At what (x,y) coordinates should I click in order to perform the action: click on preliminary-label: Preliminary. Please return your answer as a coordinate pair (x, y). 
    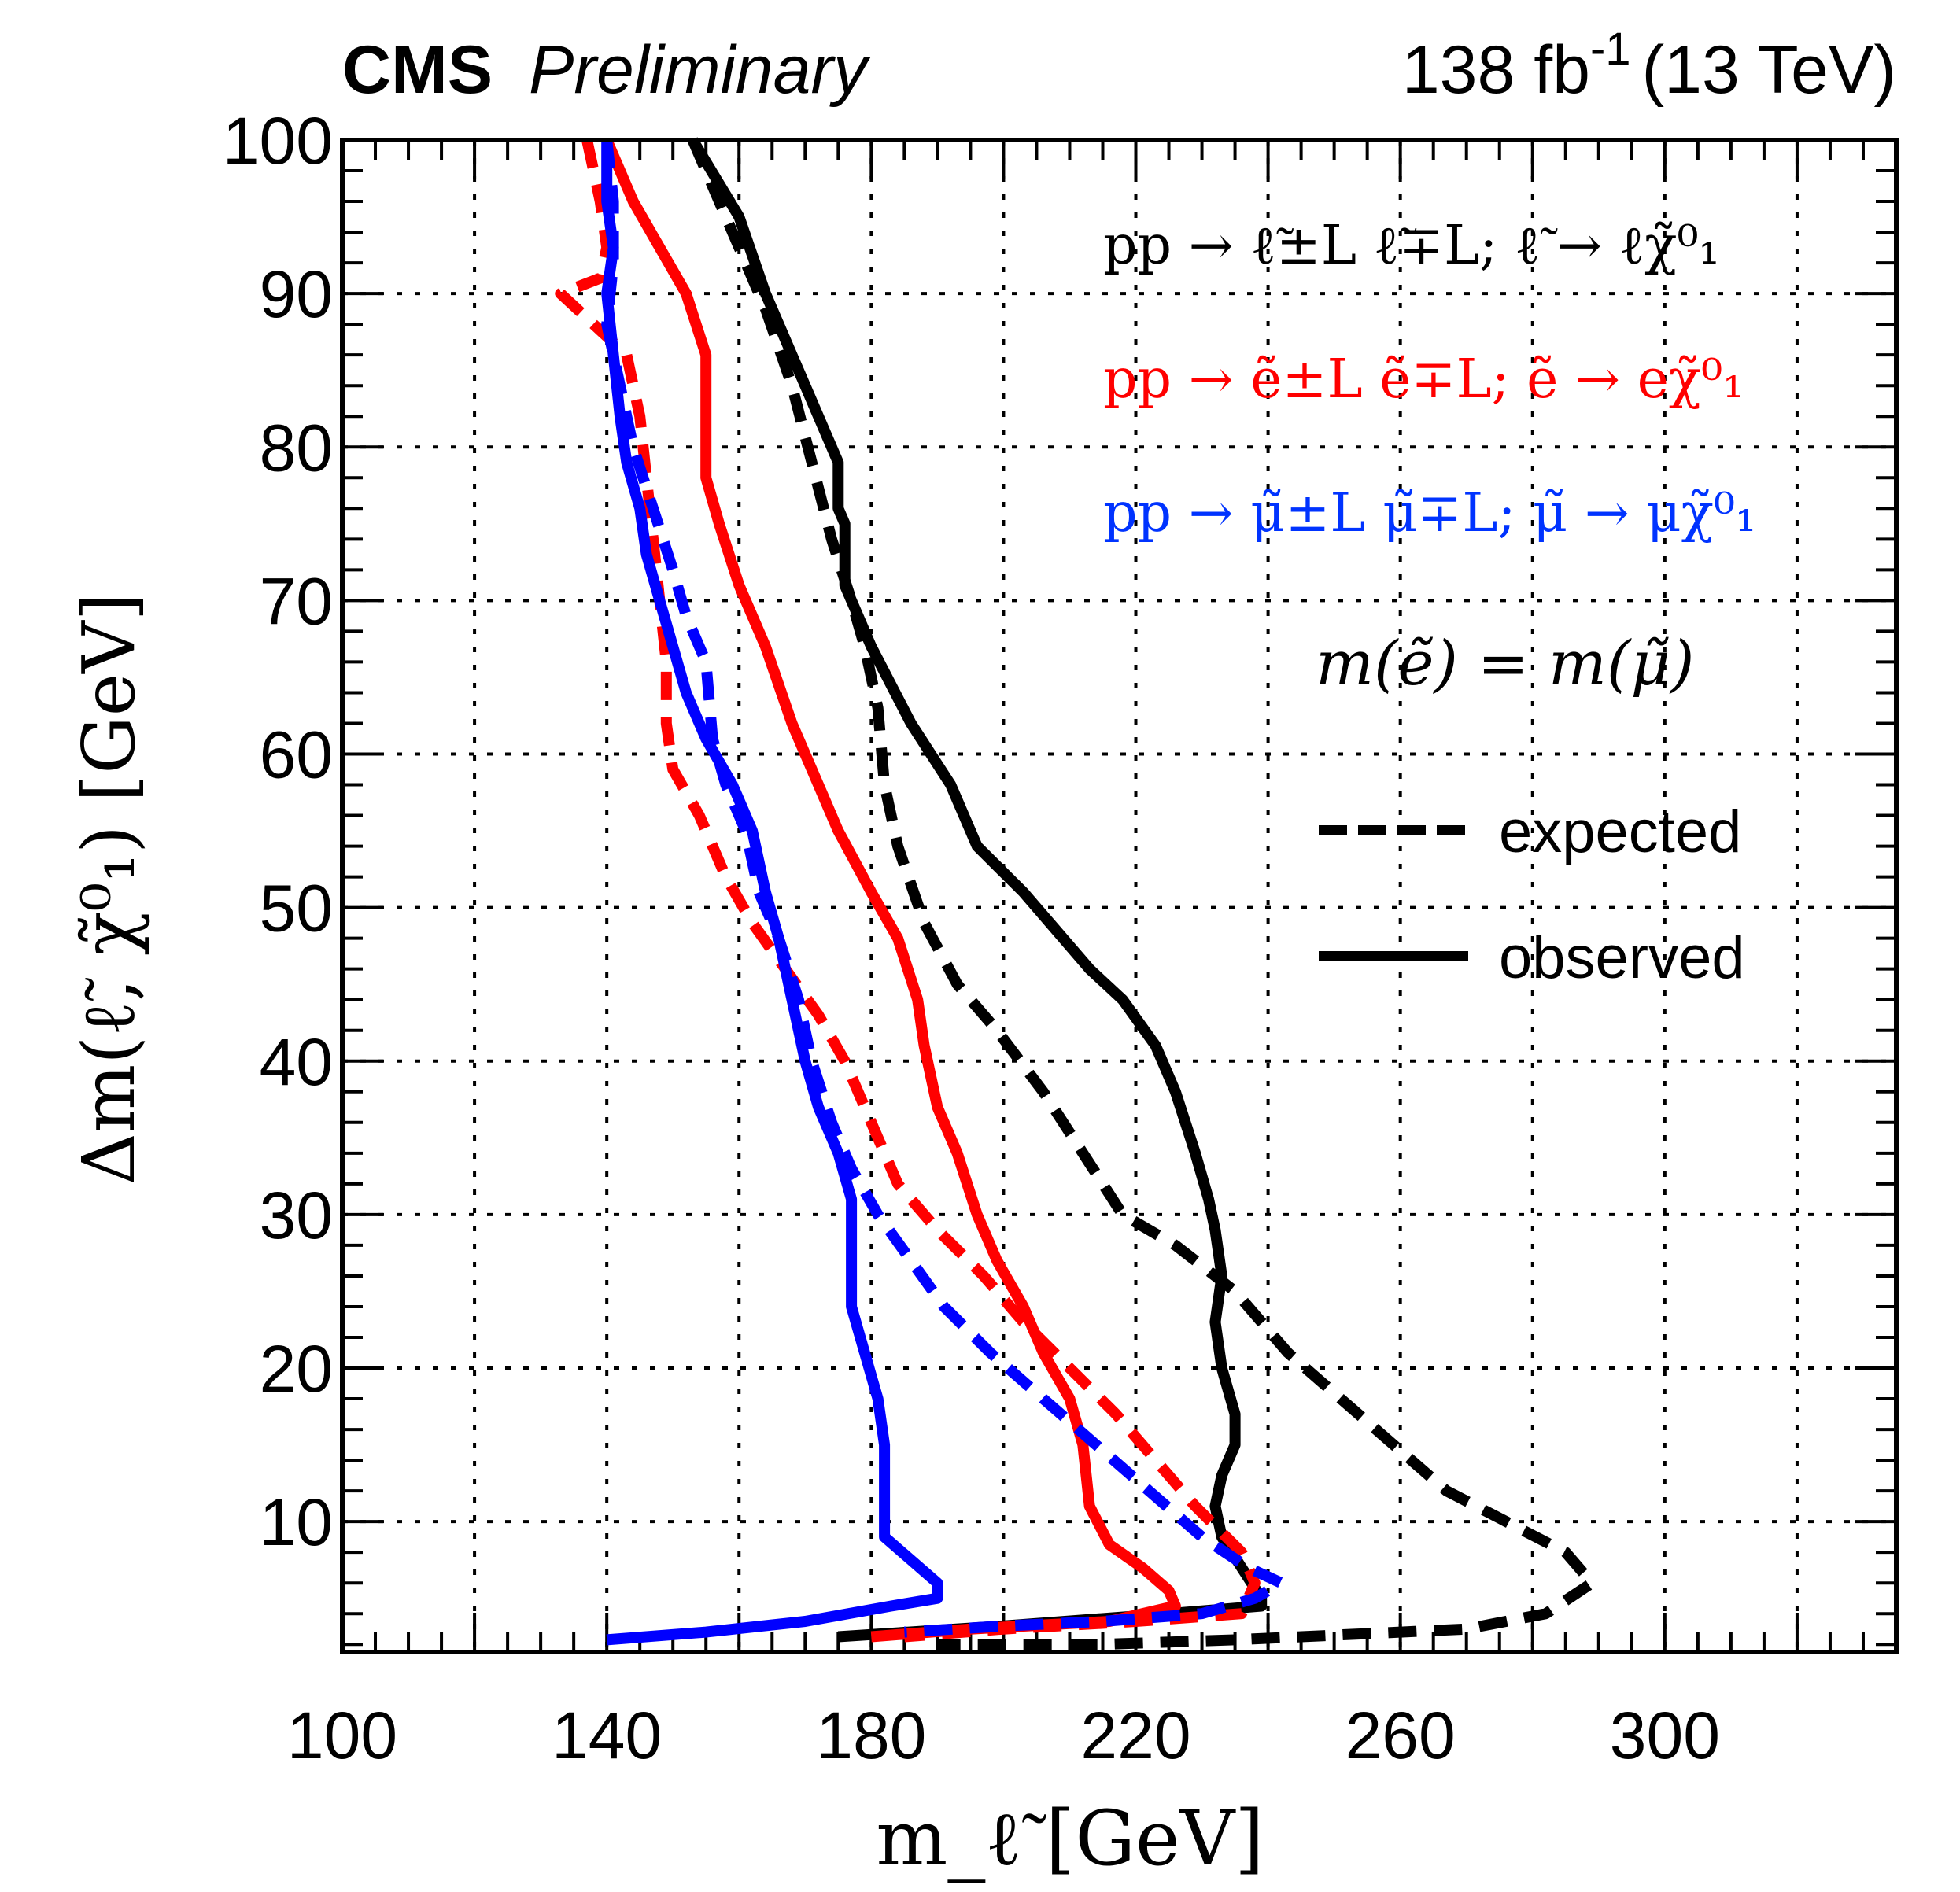
    Looking at the image, I should click on (700, 70).